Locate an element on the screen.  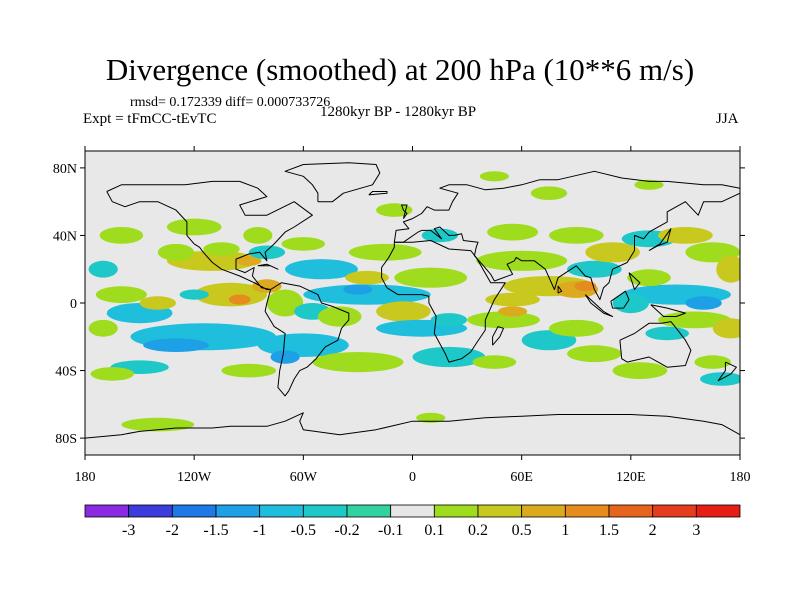
lat-tick-label: 40S is located at coordinates (66, 372).